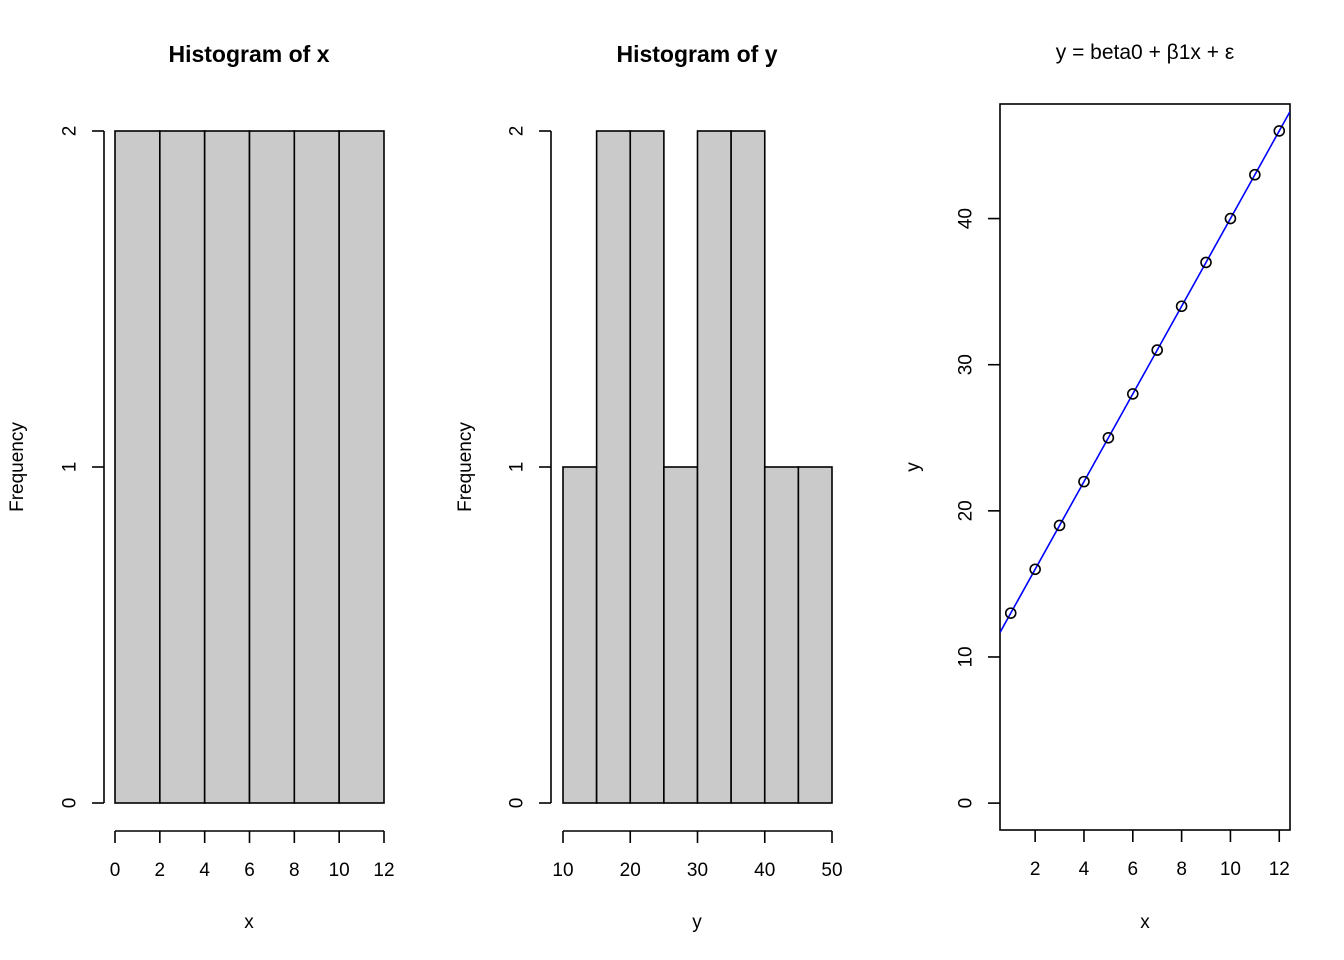 The width and height of the screenshot is (1344, 960). What do you see at coordinates (248, 54) in the screenshot?
I see `histogram-x-title: Histogram of x` at bounding box center [248, 54].